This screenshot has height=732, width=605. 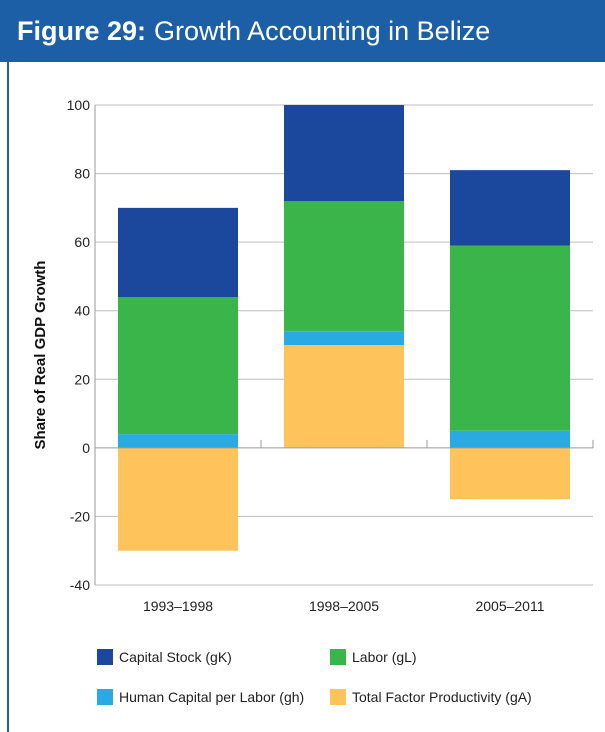 I want to click on legend-label: Total Factor Productivity (gA), so click(x=442, y=697).